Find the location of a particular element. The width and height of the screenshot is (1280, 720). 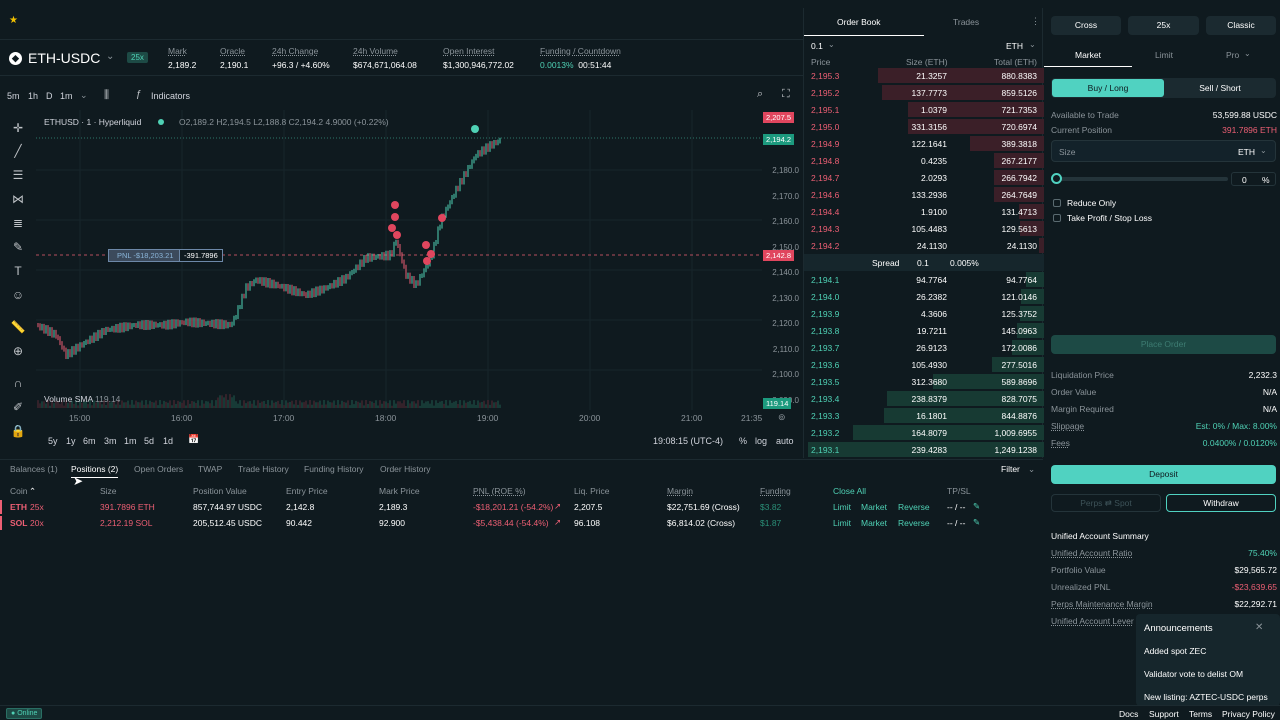

ask-row: 2,194.7 2.0293 266.7942 is located at coordinates (924, 177).